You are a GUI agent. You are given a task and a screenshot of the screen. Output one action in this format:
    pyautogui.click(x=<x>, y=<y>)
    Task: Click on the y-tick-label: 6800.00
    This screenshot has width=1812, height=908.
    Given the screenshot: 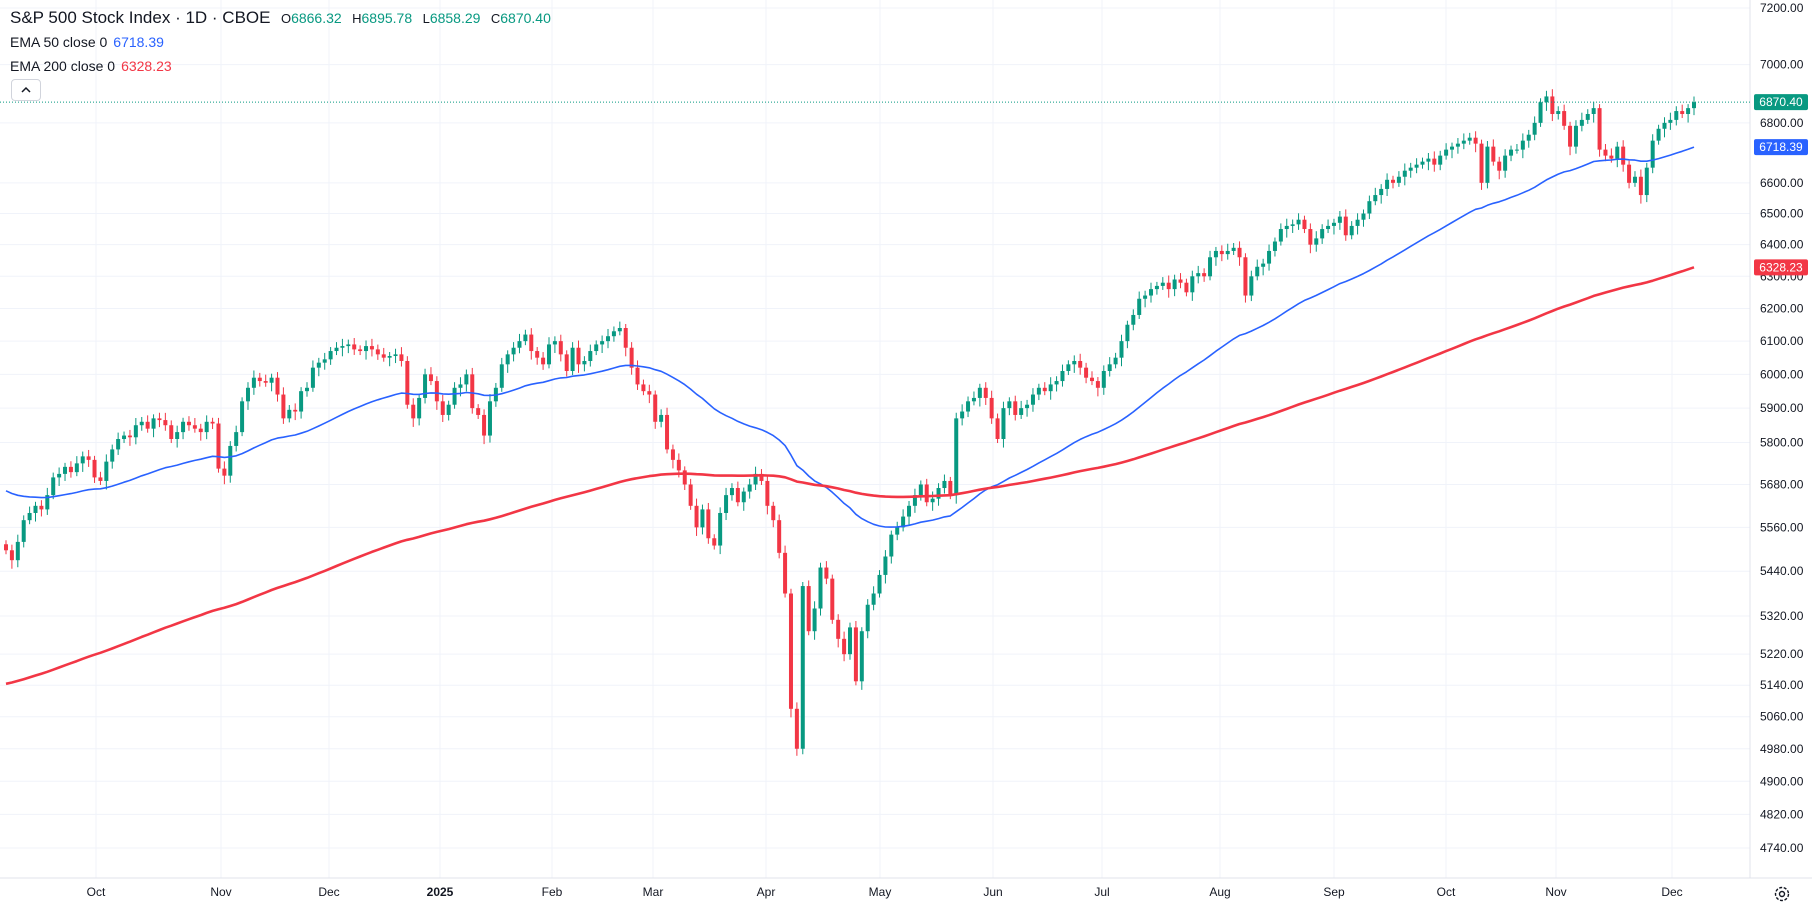 What is the action you would take?
    pyautogui.click(x=1782, y=123)
    